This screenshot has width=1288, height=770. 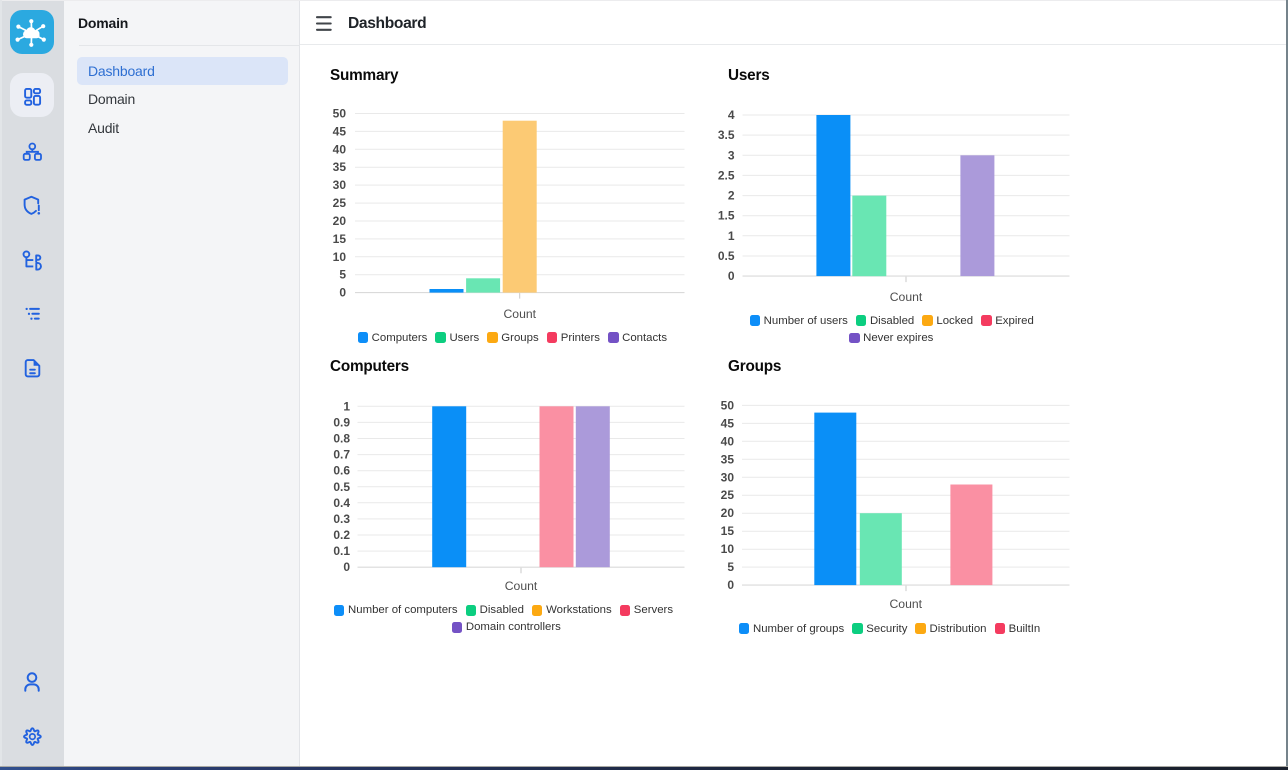 What do you see at coordinates (726, 135) in the screenshot?
I see `svg-text: 3.5` at bounding box center [726, 135].